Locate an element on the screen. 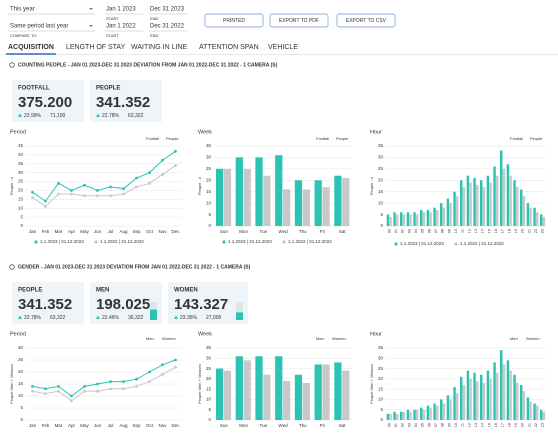 This screenshot has height=441, width=558. chart-title: Hour is located at coordinates (376, 334).